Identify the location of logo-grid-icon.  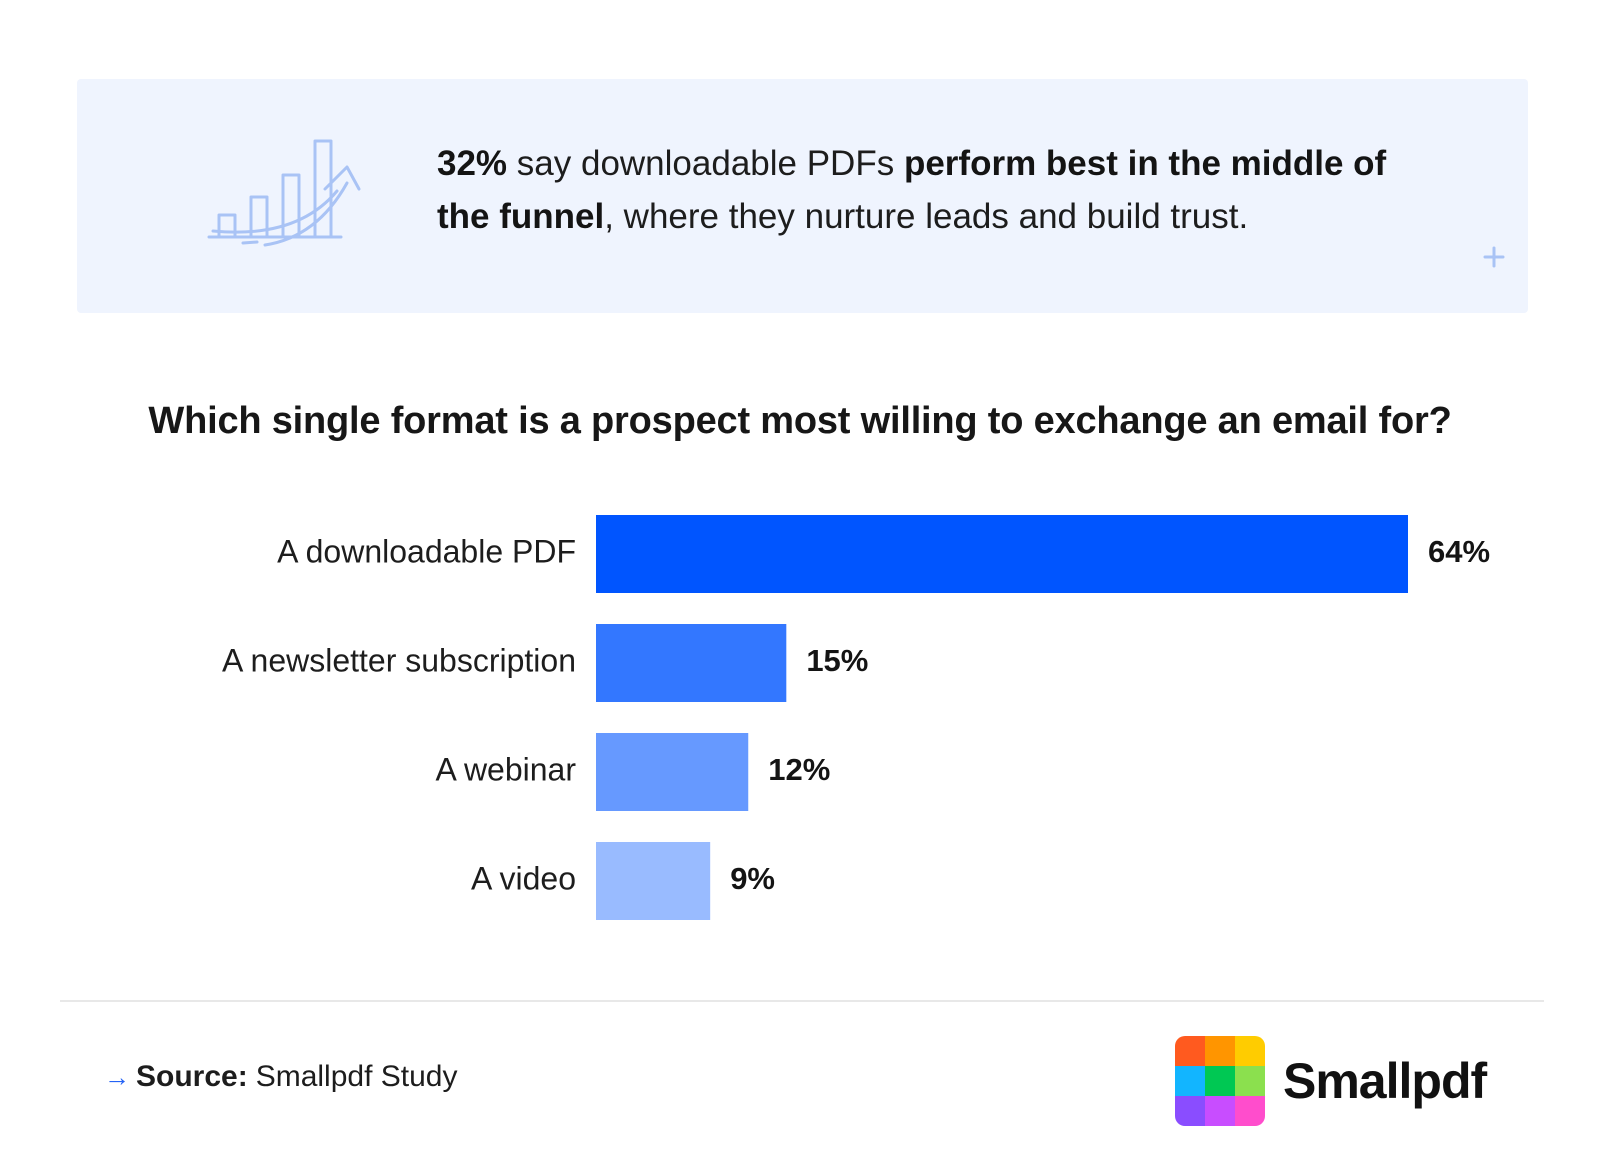
(1220, 1081).